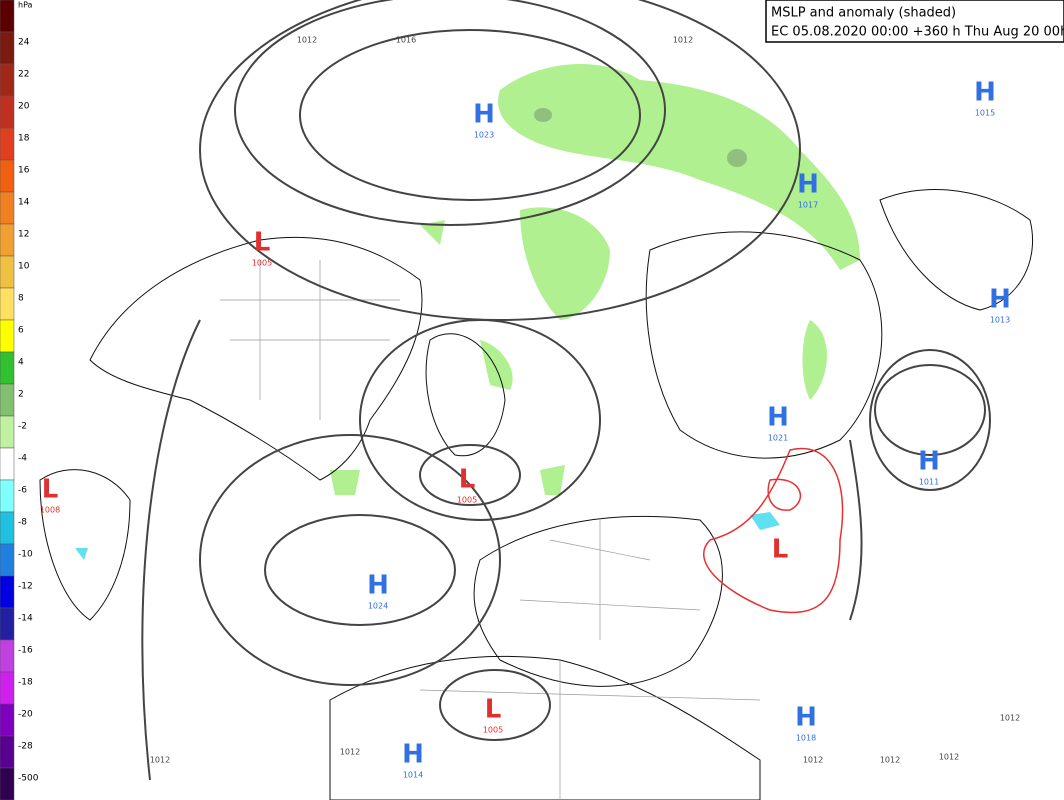 The image size is (1064, 800). Describe the element at coordinates (24, 43) in the screenshot. I see `colorbar-label: 24` at that location.